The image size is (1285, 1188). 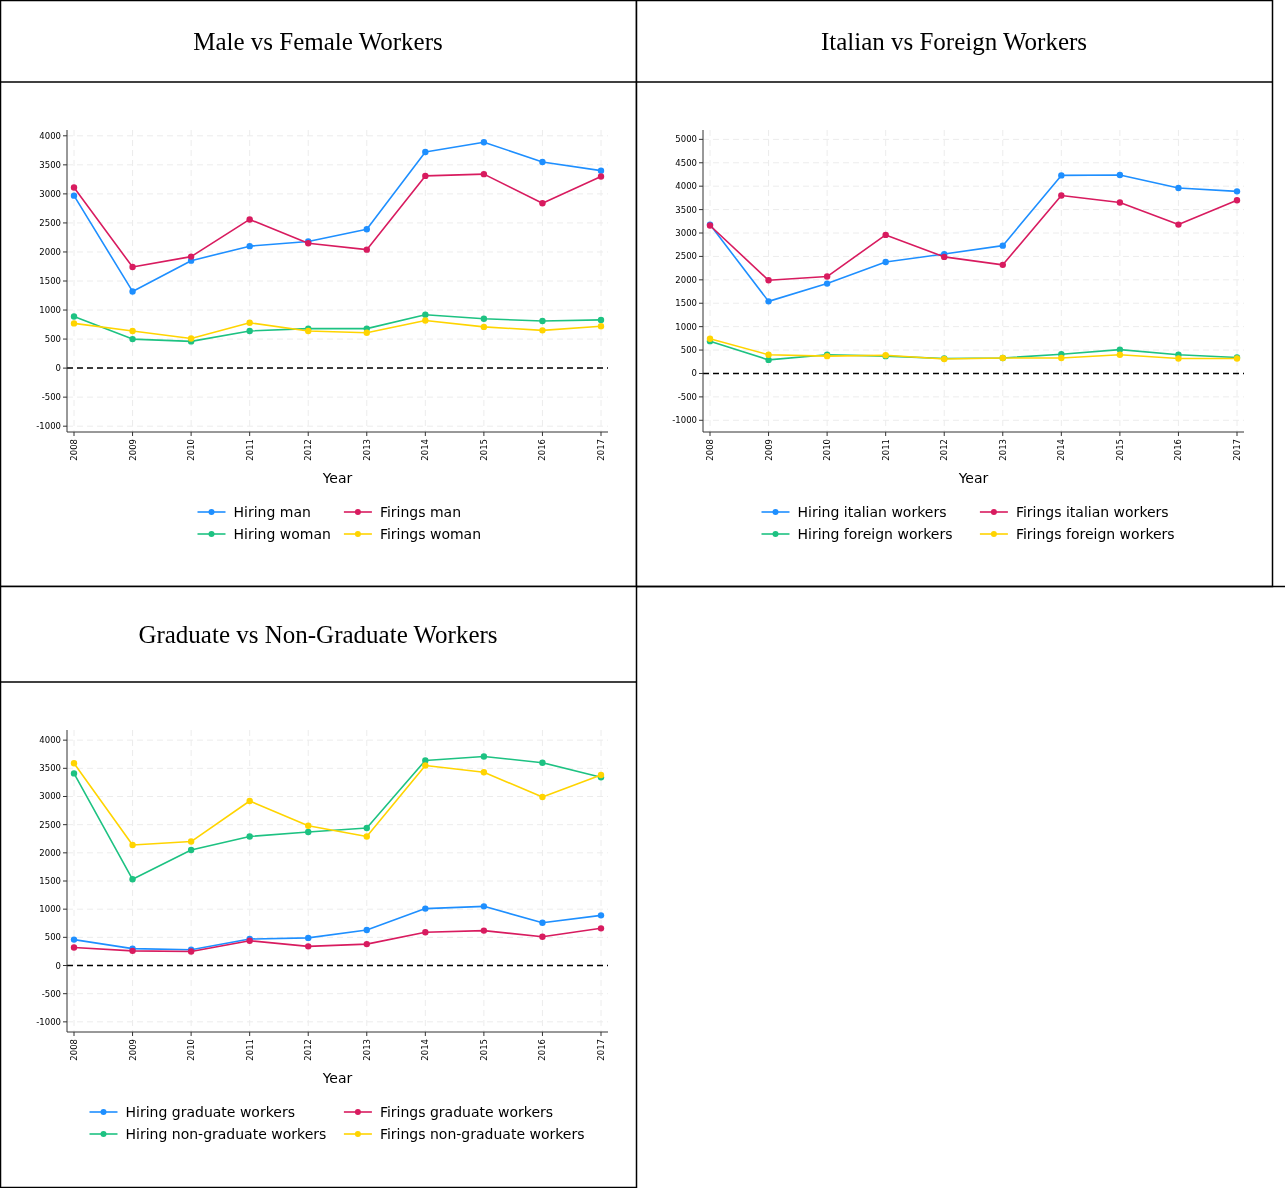 What do you see at coordinates (226, 1134) in the screenshot?
I see `legend-label: Hiring non-graduate workers` at bounding box center [226, 1134].